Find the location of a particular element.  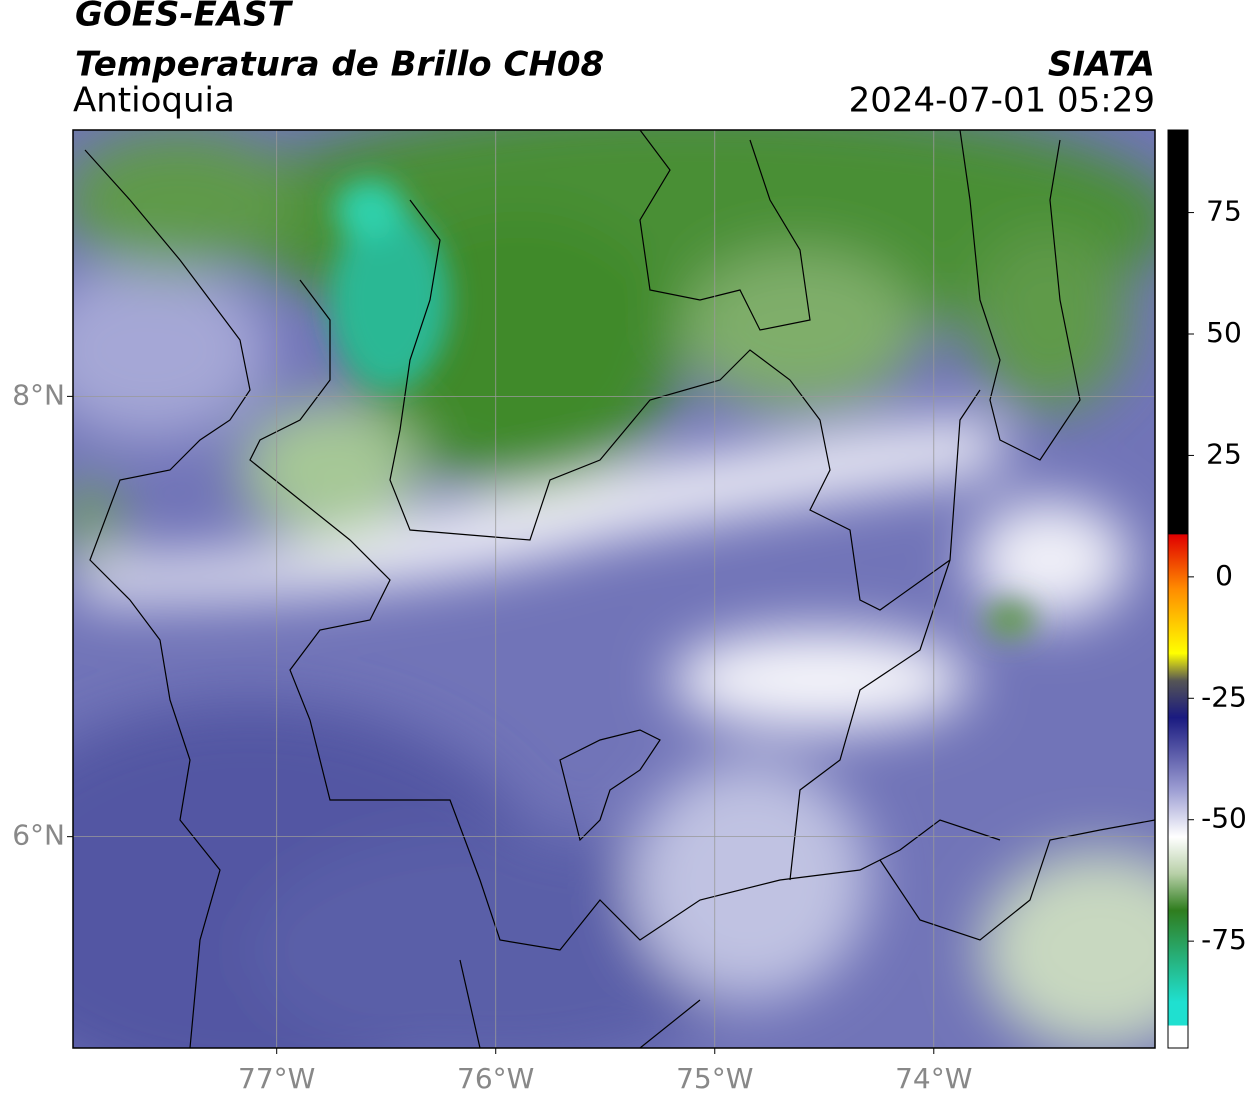

colorbar-tick-label: 25 is located at coordinates (1224, 453).